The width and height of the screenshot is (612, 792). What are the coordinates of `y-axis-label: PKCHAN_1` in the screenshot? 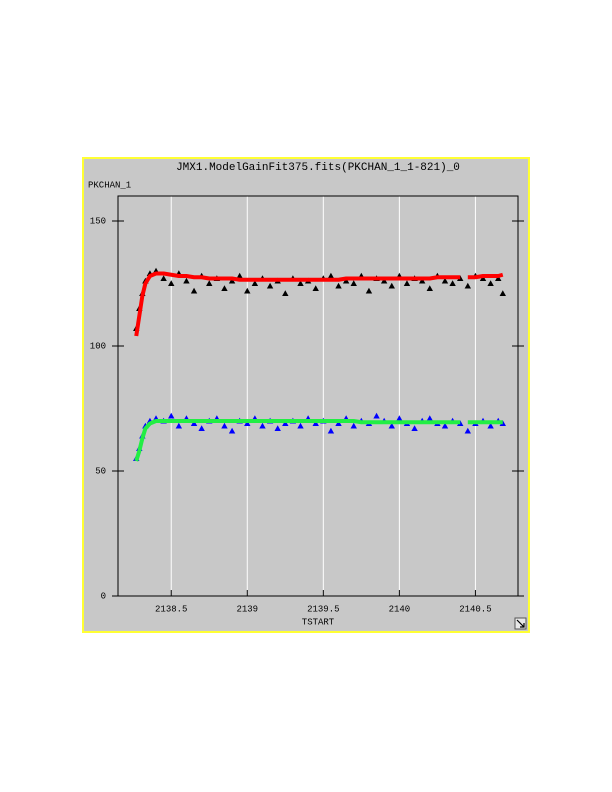 It's located at (109, 185).